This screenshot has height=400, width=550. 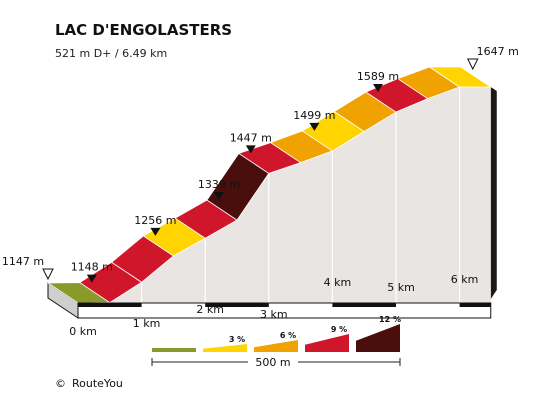 I want to click on elevation-label: 1647 m, so click(x=498, y=51).